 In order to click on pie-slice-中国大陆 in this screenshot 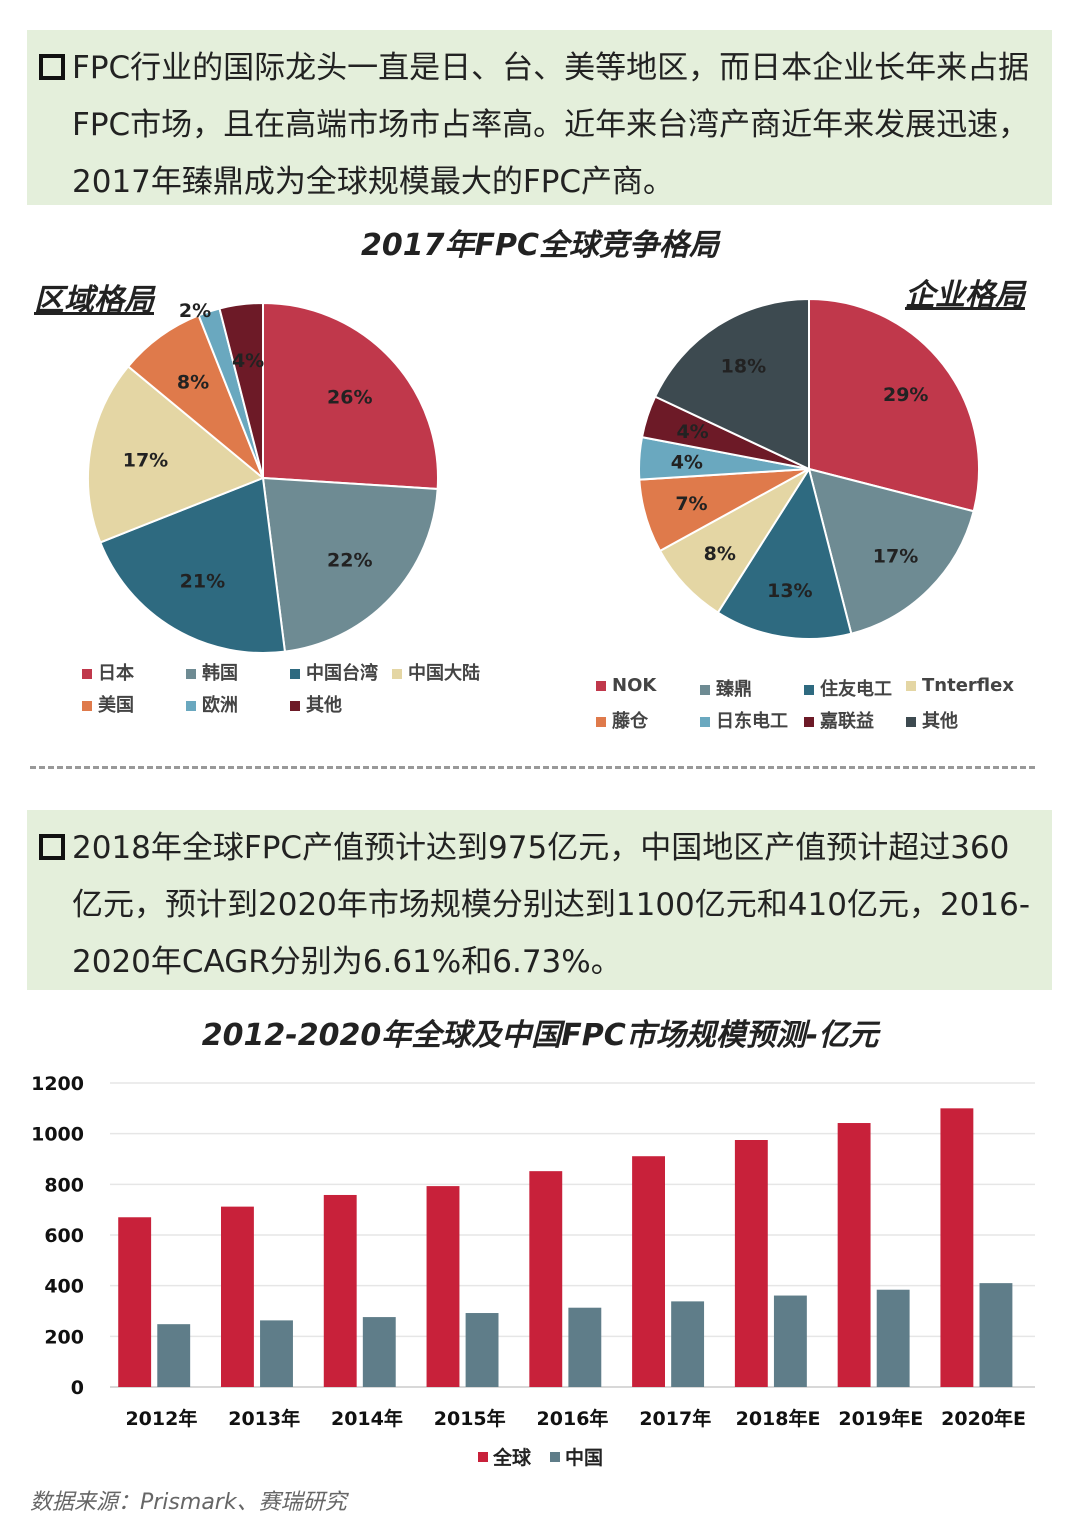, I will do `click(176, 454)`.